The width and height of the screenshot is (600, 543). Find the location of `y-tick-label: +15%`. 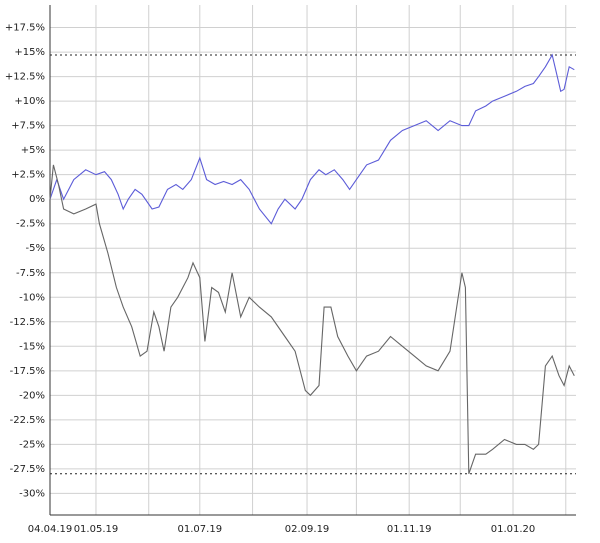

y-tick-label: +15% is located at coordinates (29, 52).